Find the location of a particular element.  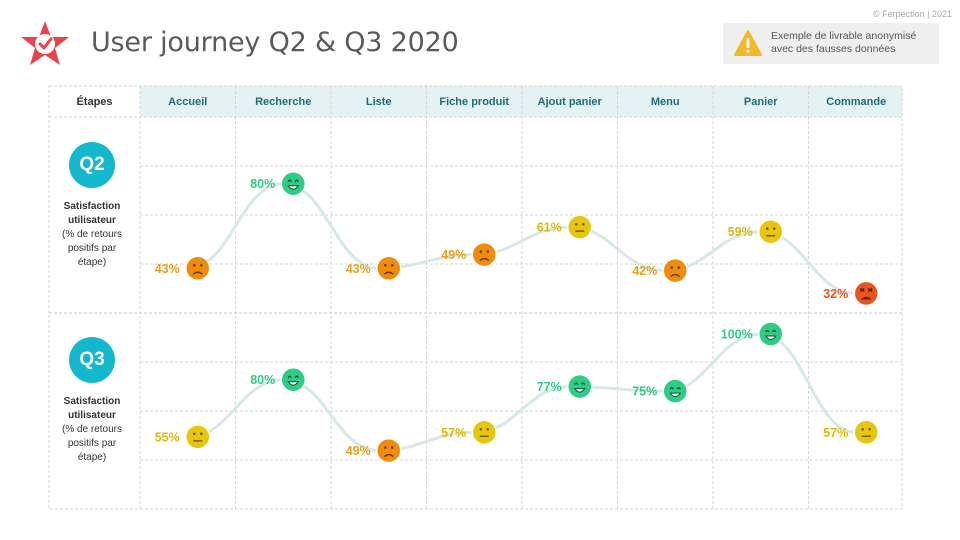

stage-label: Ajout panier is located at coordinates (570, 102).